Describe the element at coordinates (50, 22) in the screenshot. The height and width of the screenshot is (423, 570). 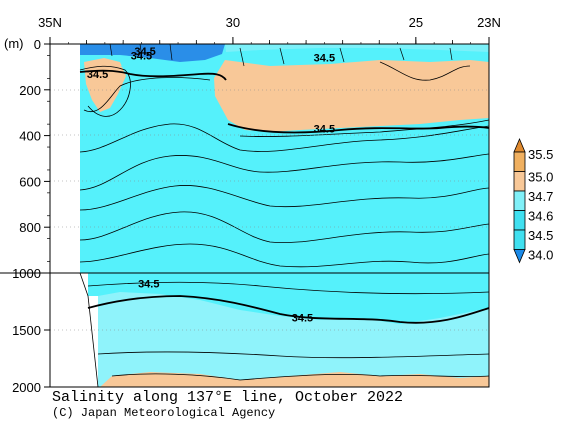
I see `x-tick-label: 35N` at that location.